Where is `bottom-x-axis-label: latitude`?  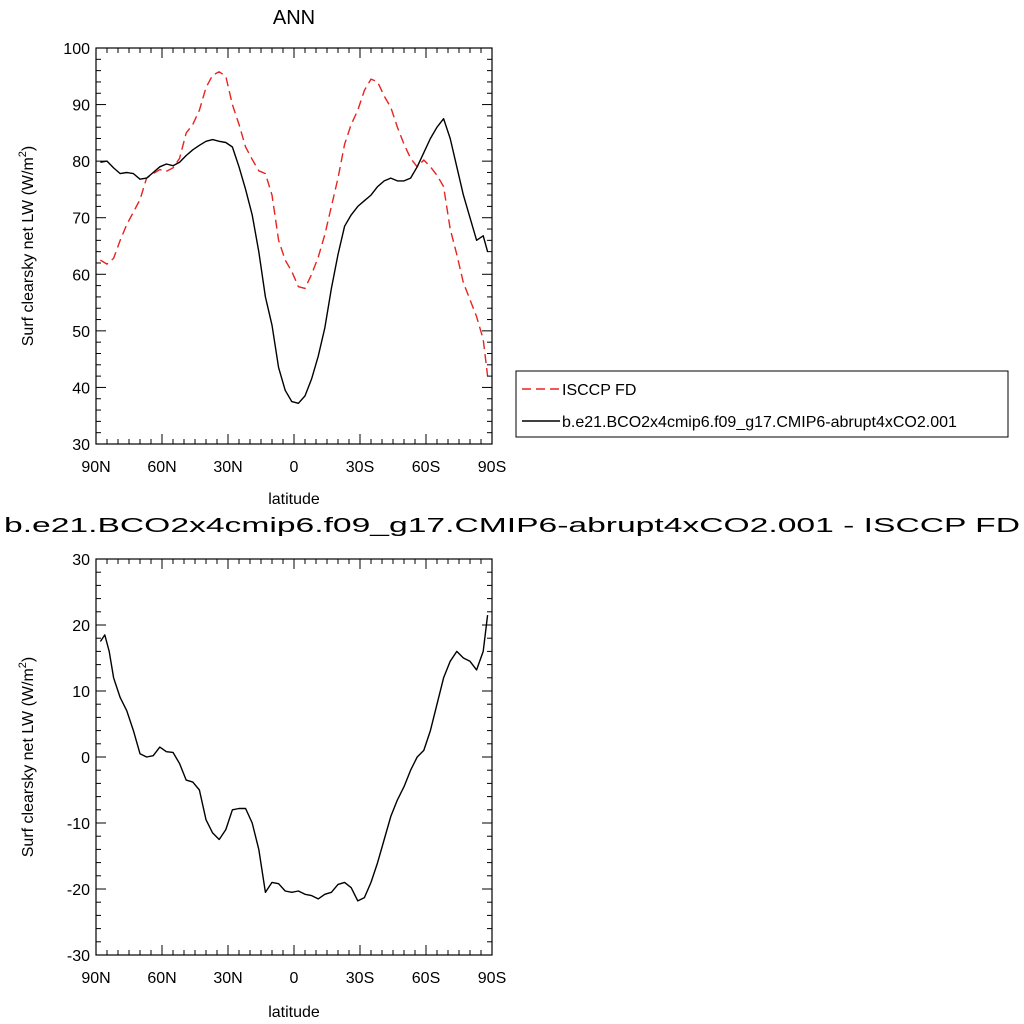 bottom-x-axis-label: latitude is located at coordinates (294, 1012).